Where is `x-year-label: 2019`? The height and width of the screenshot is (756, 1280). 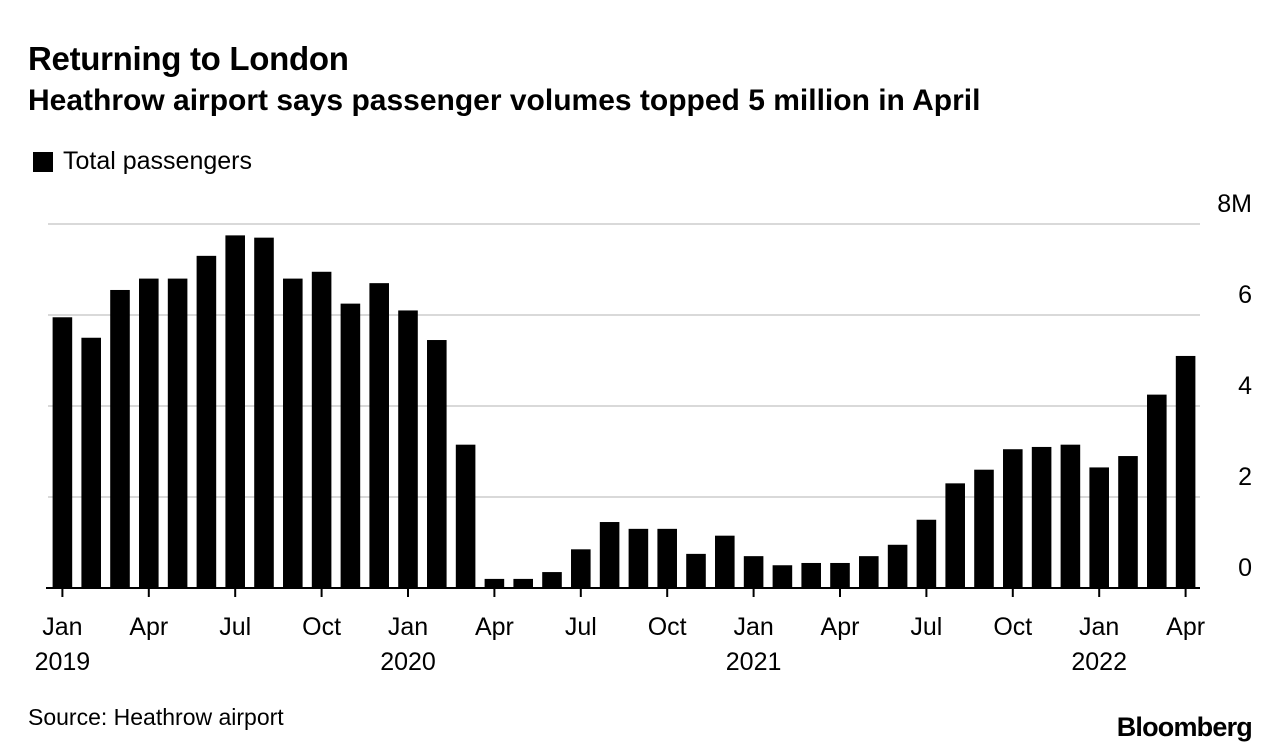
x-year-label: 2019 is located at coordinates (63, 662).